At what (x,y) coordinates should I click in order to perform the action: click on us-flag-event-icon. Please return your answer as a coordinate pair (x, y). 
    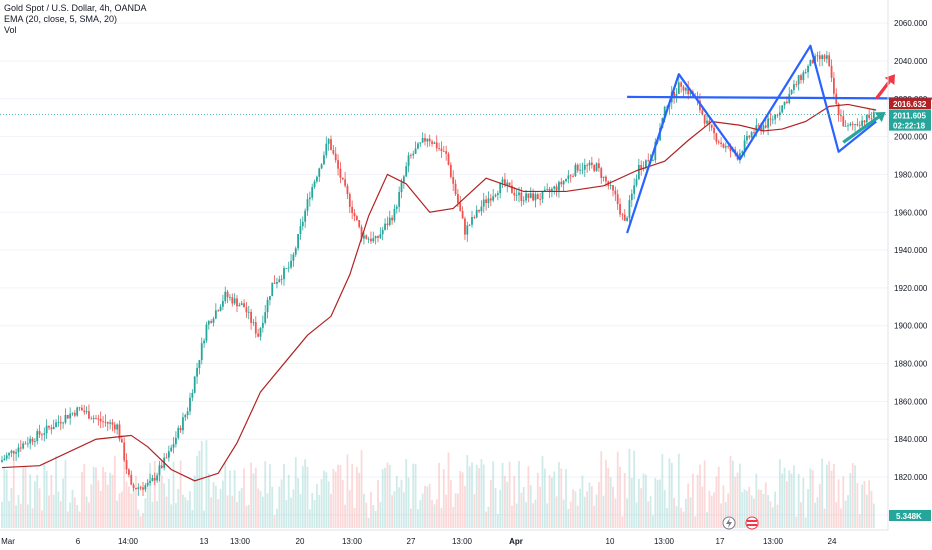
    Looking at the image, I should click on (752, 523).